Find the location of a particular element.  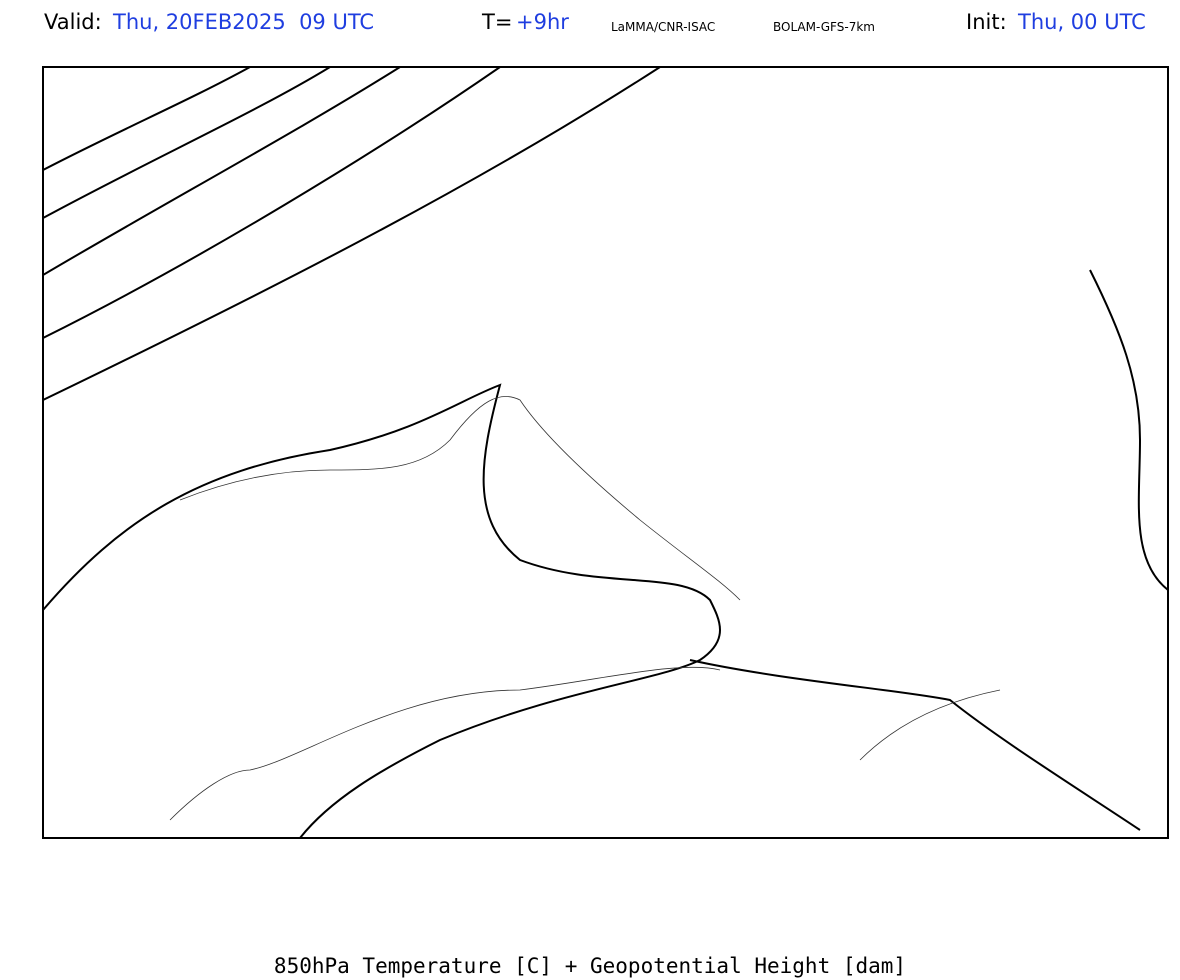

valid-value: Thu, 20FEB2025 09 UTC is located at coordinates (244, 22).